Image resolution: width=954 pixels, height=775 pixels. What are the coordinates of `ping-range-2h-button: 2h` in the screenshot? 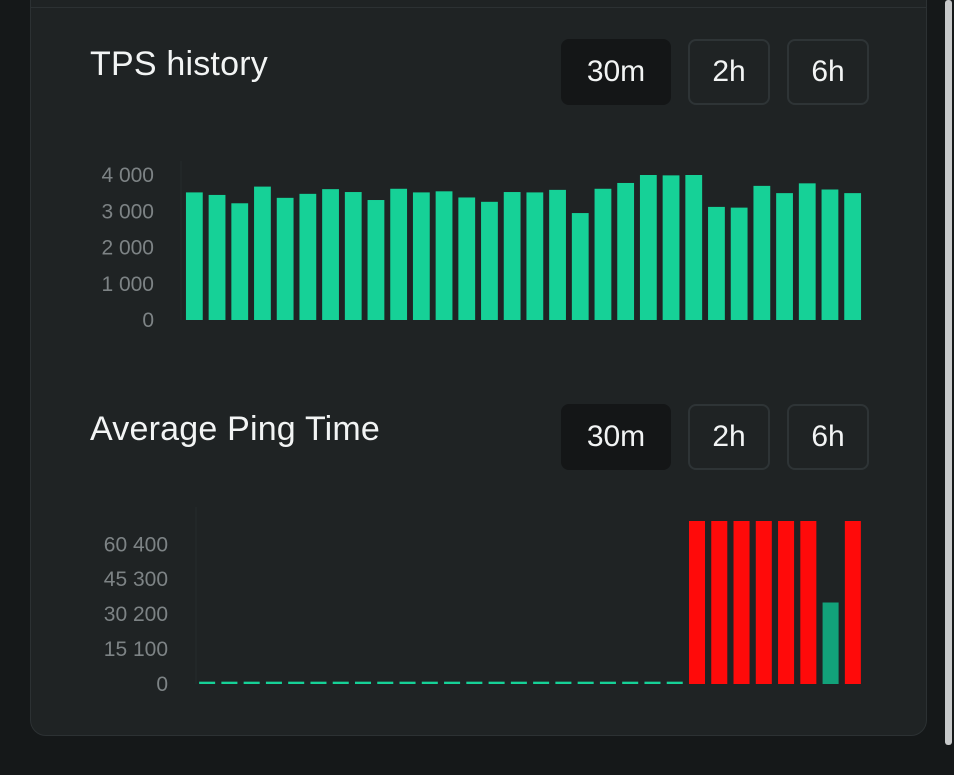 It's located at (729, 437).